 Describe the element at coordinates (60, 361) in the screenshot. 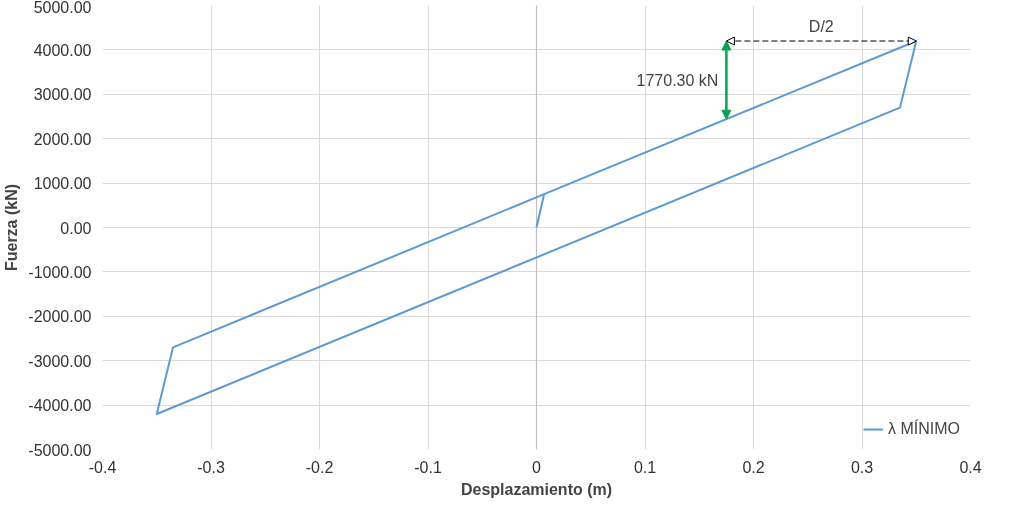

I see `y-tick-label: -3000.00` at that location.